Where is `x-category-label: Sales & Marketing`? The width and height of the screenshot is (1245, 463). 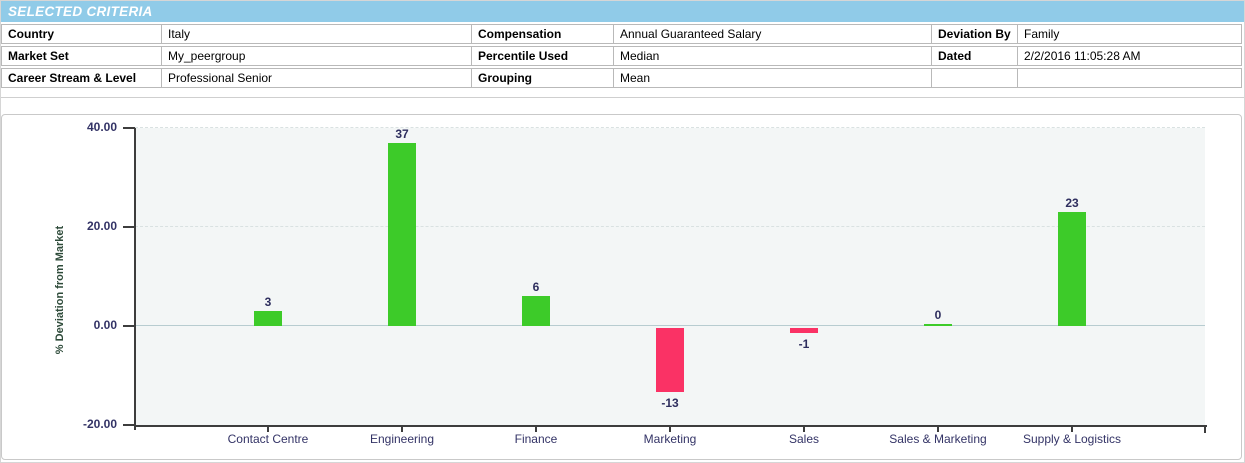
x-category-label: Sales & Marketing is located at coordinates (938, 439).